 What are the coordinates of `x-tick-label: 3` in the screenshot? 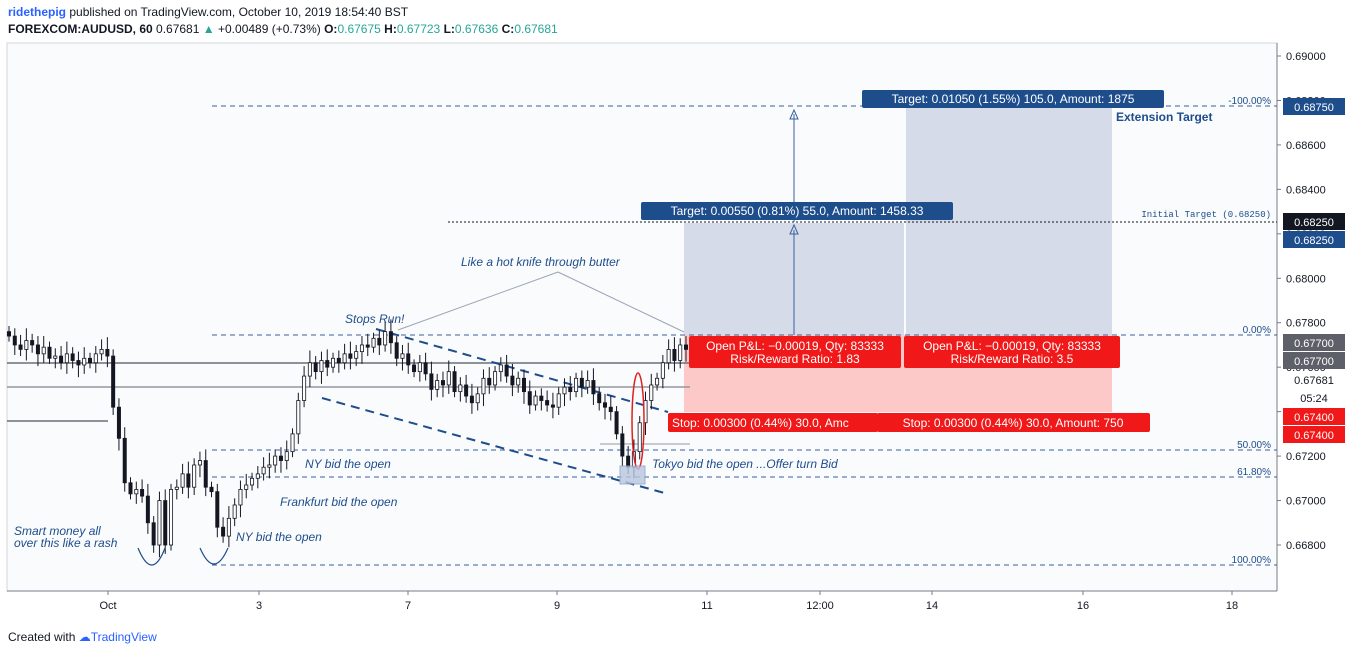 It's located at (259, 606).